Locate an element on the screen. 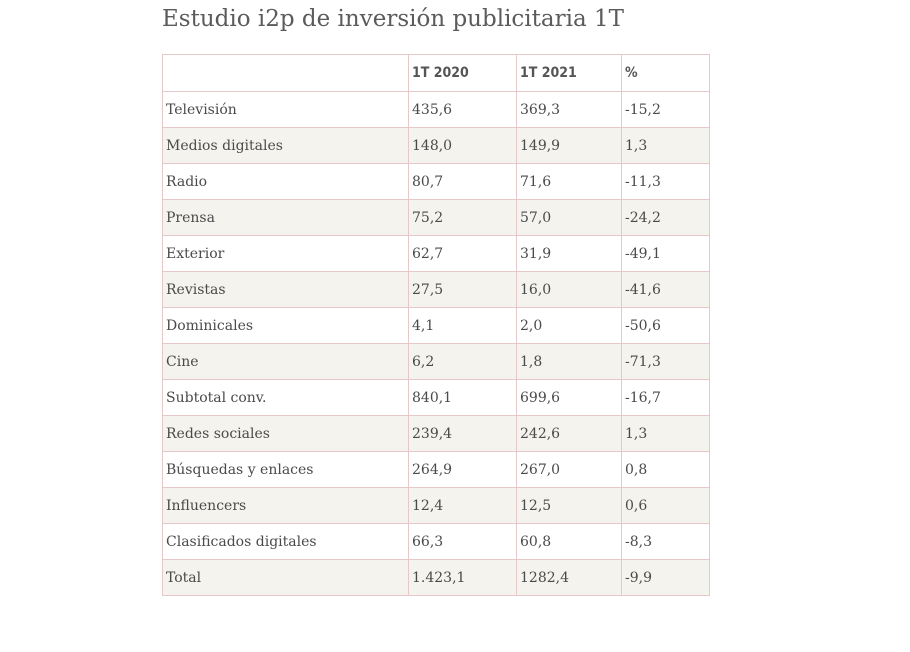  cell-1t-2020: 75,2 is located at coordinates (462, 217).